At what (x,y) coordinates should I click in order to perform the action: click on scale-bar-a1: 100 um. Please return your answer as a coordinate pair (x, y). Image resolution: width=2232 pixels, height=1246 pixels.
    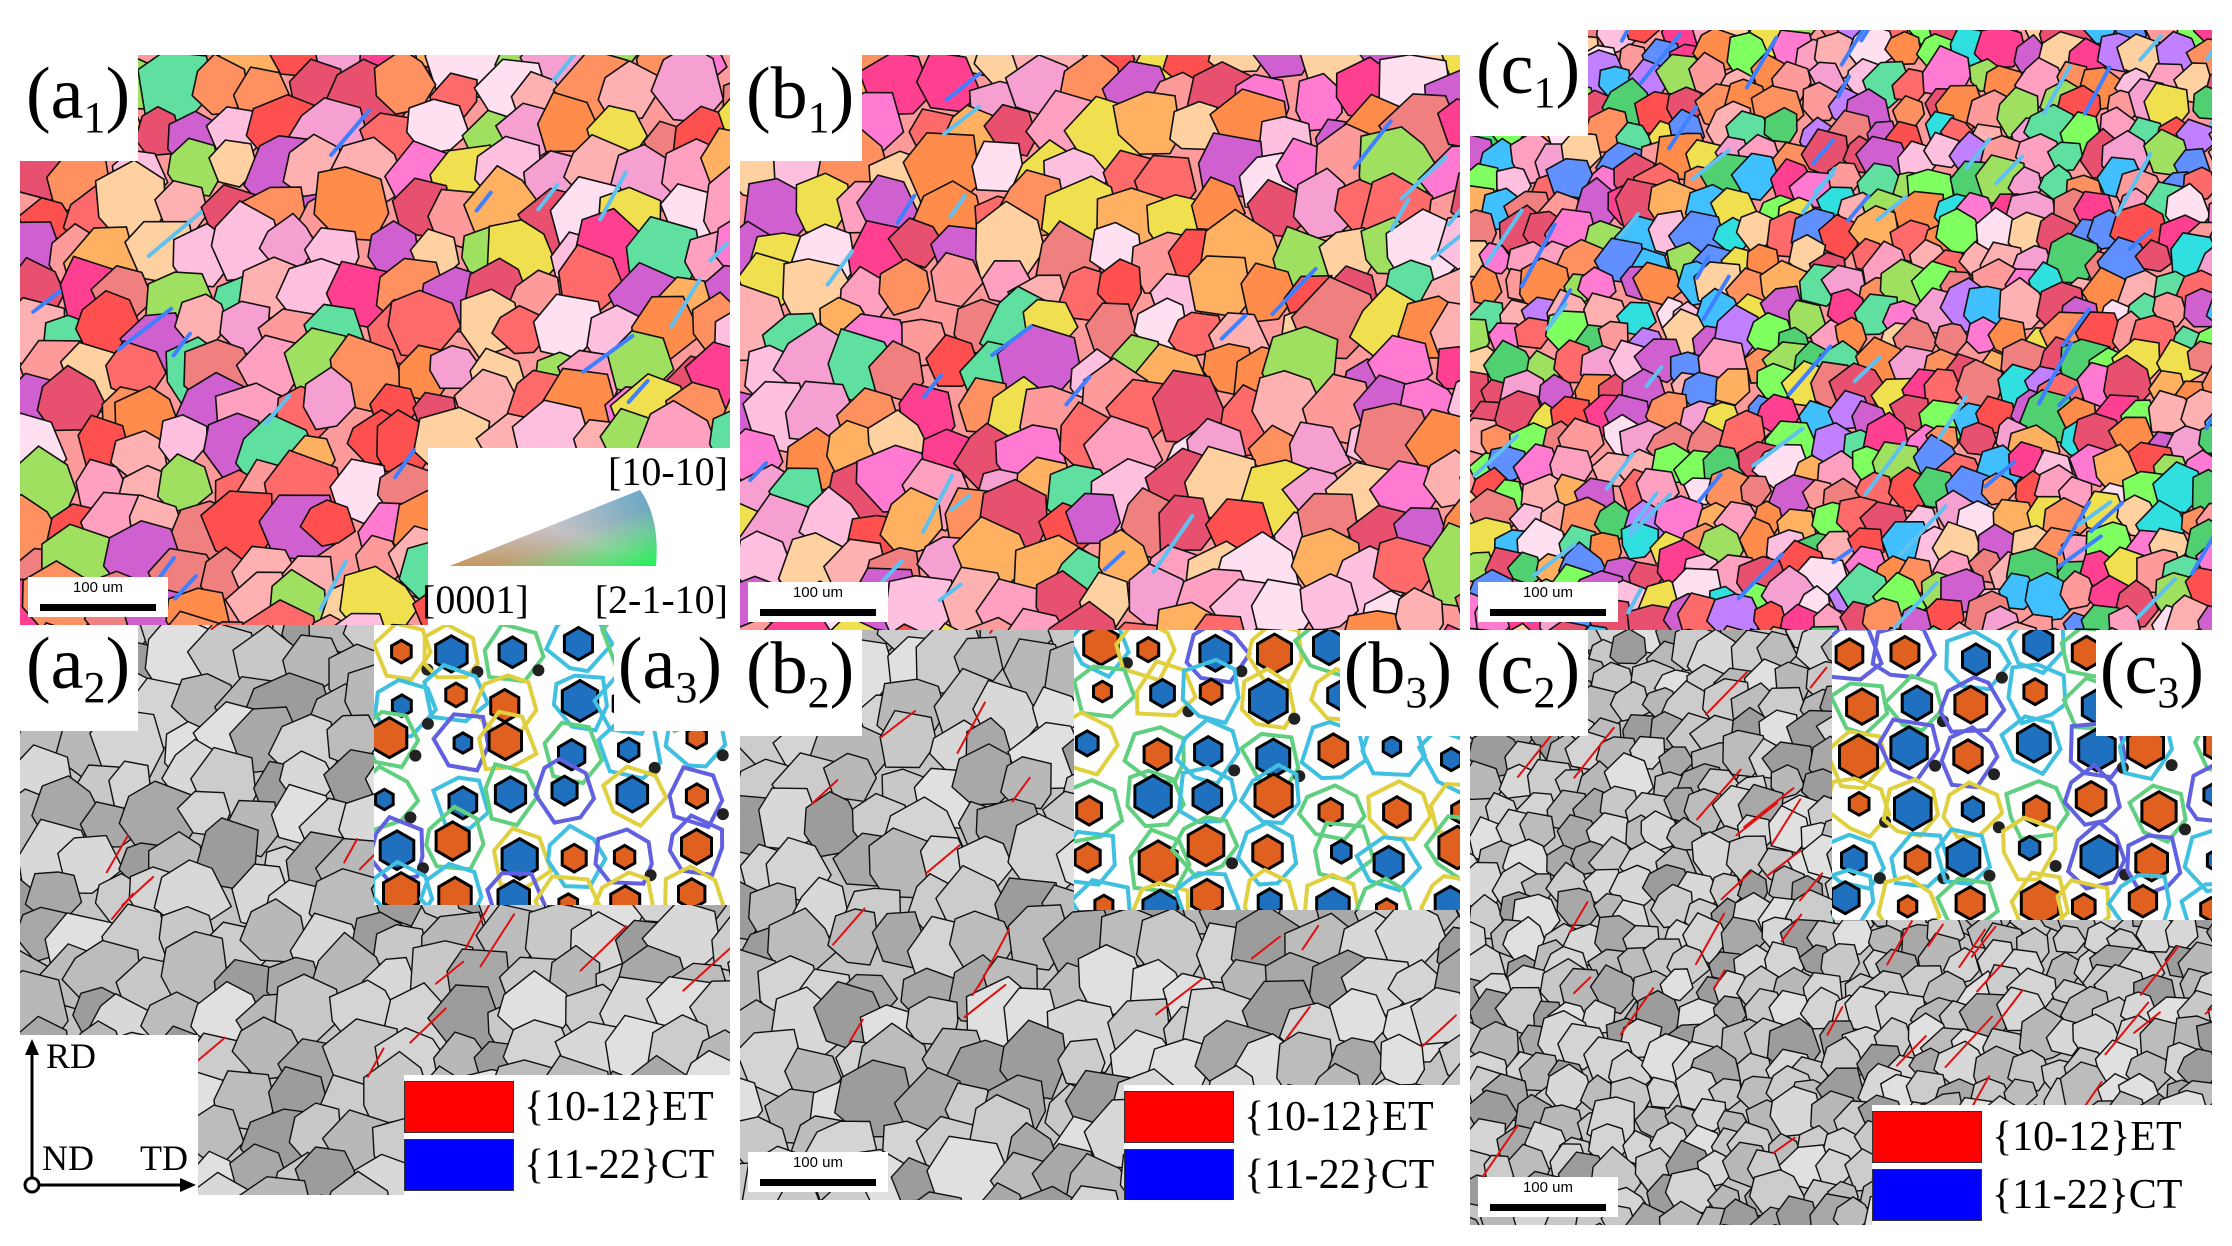
    Looking at the image, I should click on (98, 597).